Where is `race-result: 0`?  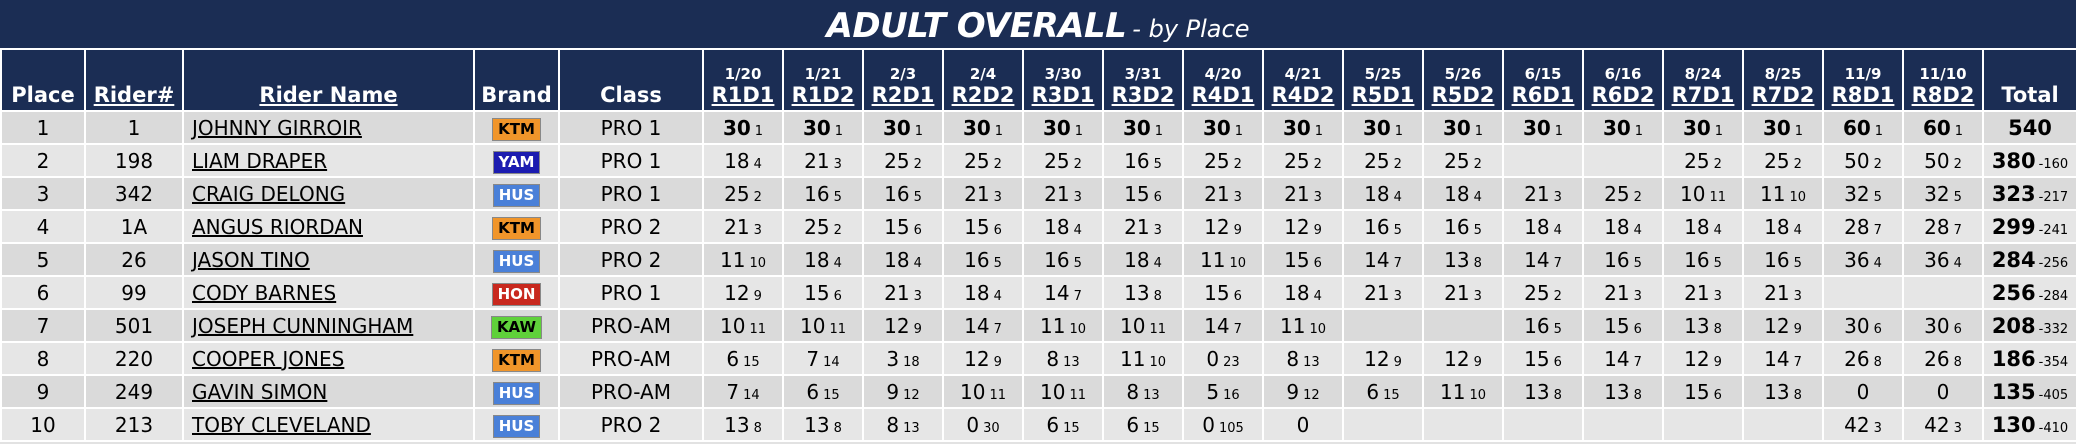
race-result: 0 is located at coordinates (1863, 391).